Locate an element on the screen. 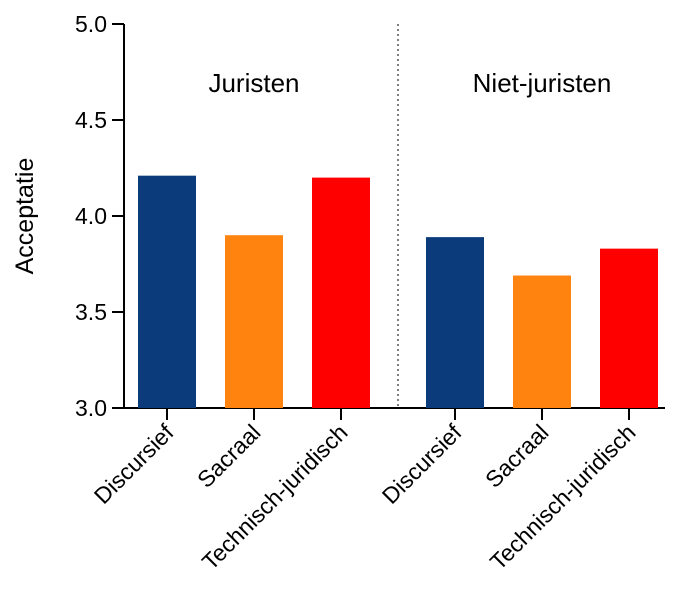  y-axis-title: Acceptatie is located at coordinates (25, 216).